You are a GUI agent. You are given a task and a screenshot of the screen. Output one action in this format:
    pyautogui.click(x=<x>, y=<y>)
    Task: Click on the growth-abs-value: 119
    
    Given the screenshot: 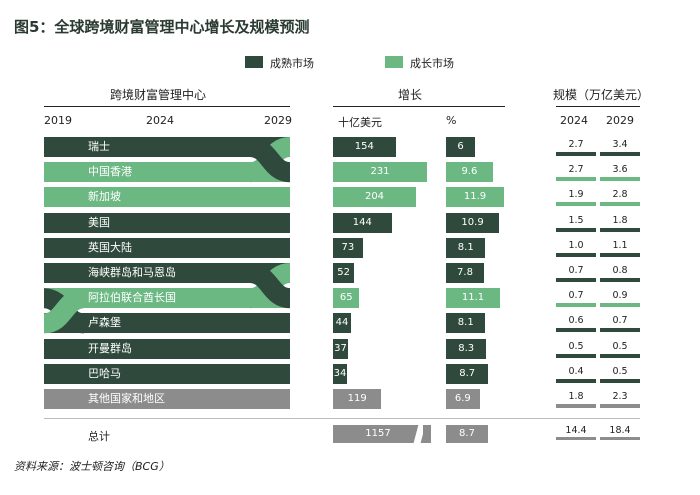 What is the action you would take?
    pyautogui.click(x=357, y=398)
    